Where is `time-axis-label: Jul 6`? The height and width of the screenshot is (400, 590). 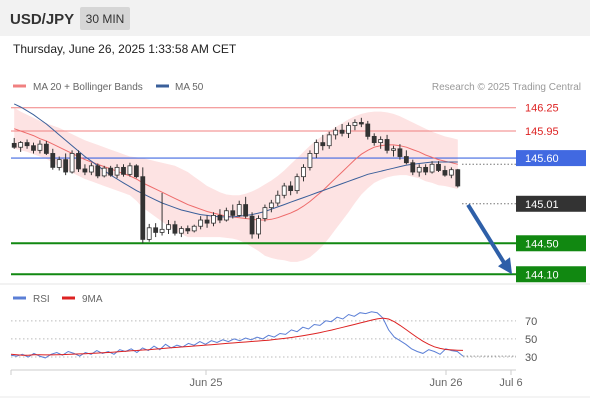
time-axis-label: Jul 6 is located at coordinates (510, 383).